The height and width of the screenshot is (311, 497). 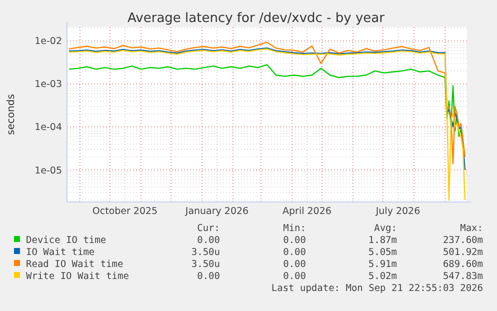 What do you see at coordinates (48, 42) in the screenshot?
I see `y-tick-label: 1e-02` at bounding box center [48, 42].